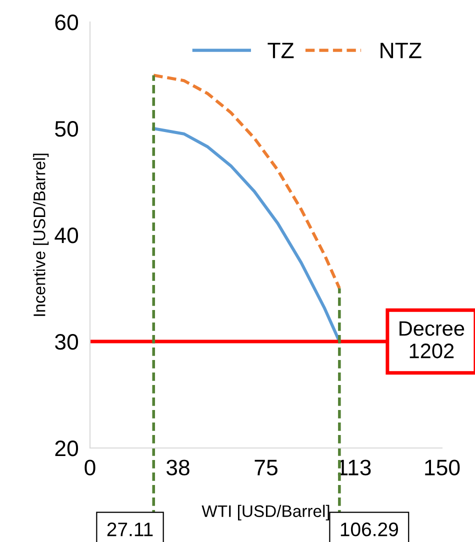  I want to click on y-tick-label: 60, so click(66, 22).